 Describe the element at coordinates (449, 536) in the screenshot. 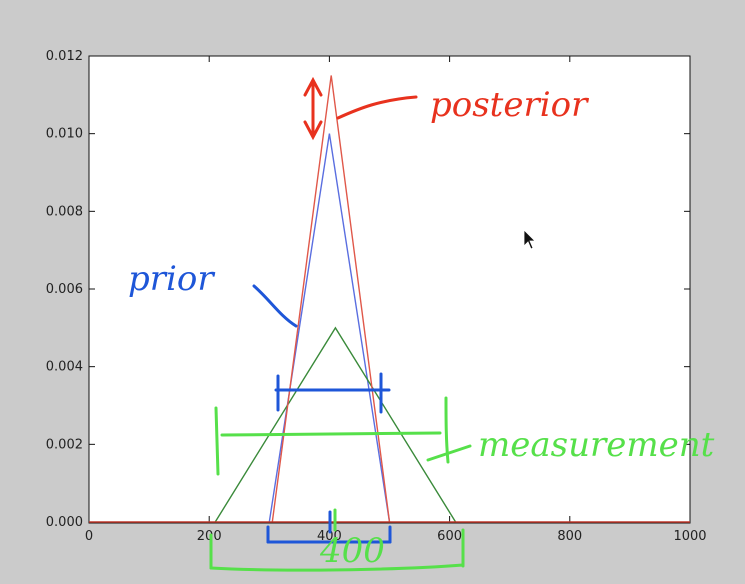

I see `x-tick-label: 600` at that location.